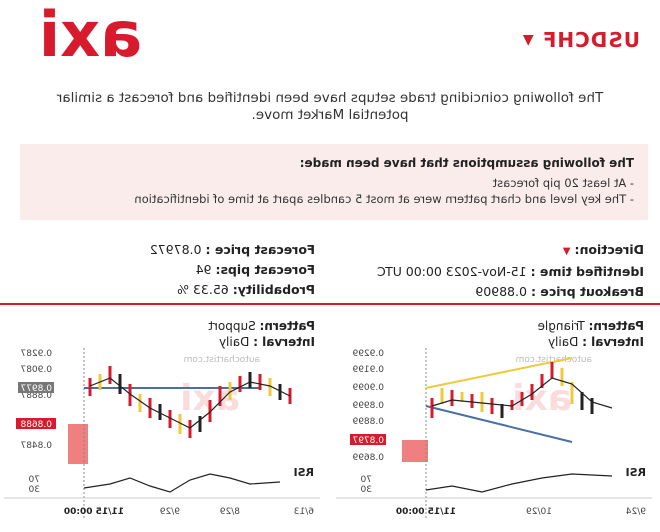  Describe the element at coordinates (37, 446) in the screenshot. I see `price-tick: 0.8487` at that location.